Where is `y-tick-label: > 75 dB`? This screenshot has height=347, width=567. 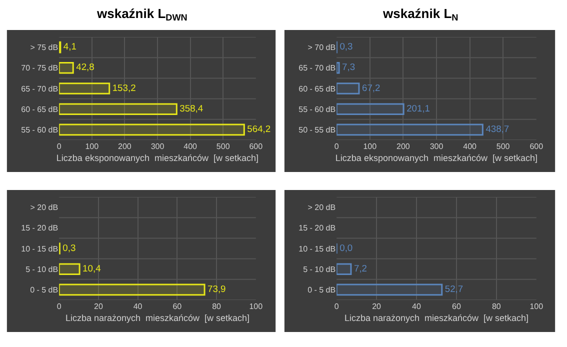
y-tick-label: > 75 dB is located at coordinates (44, 47).